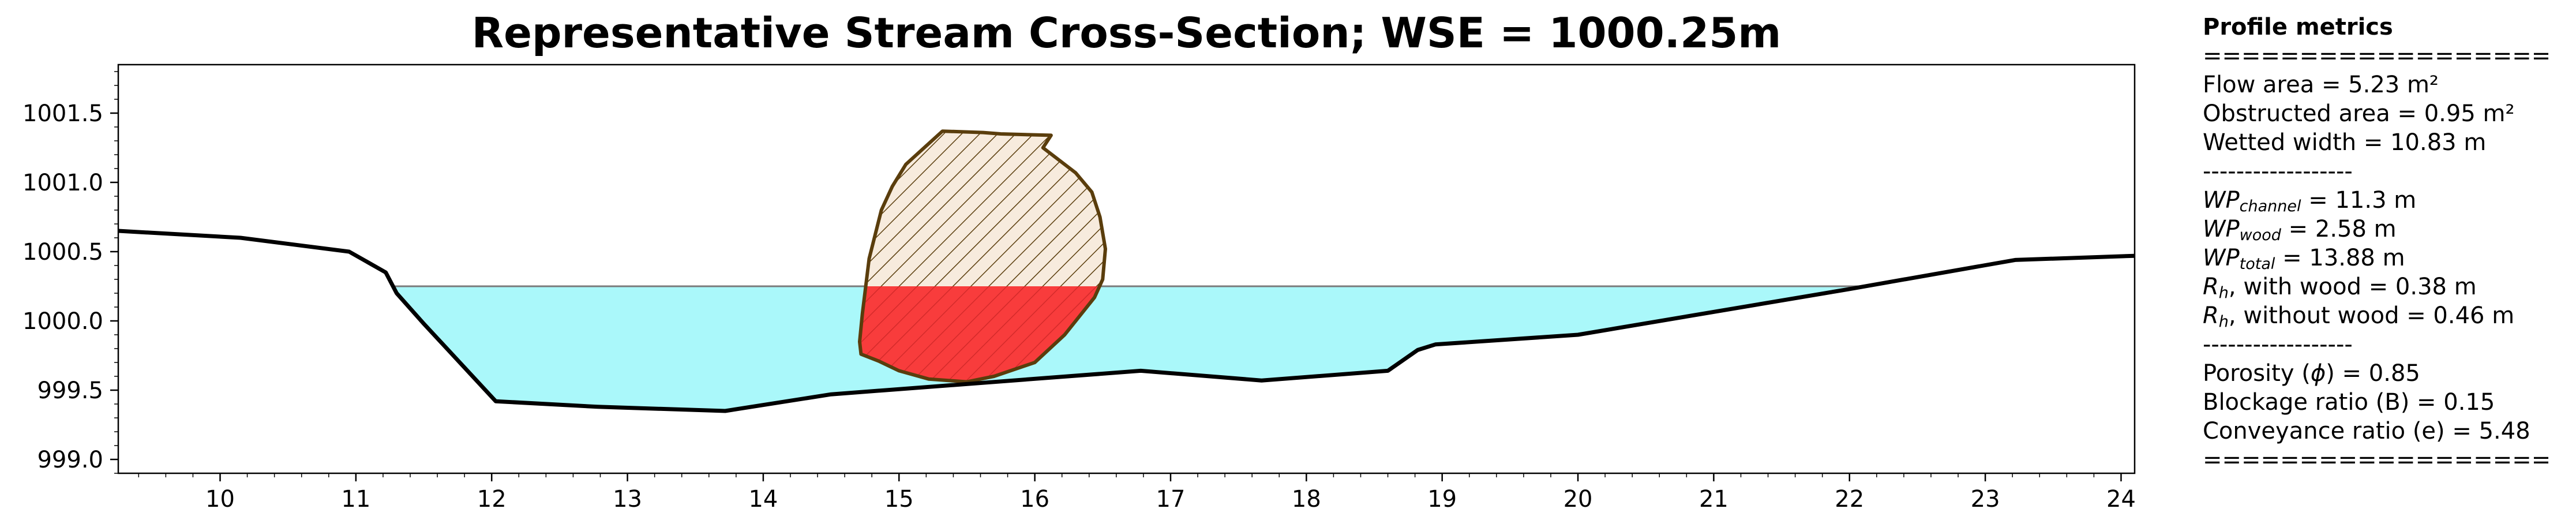  I want to click on y-tick-label: 999.0, so click(70, 460).